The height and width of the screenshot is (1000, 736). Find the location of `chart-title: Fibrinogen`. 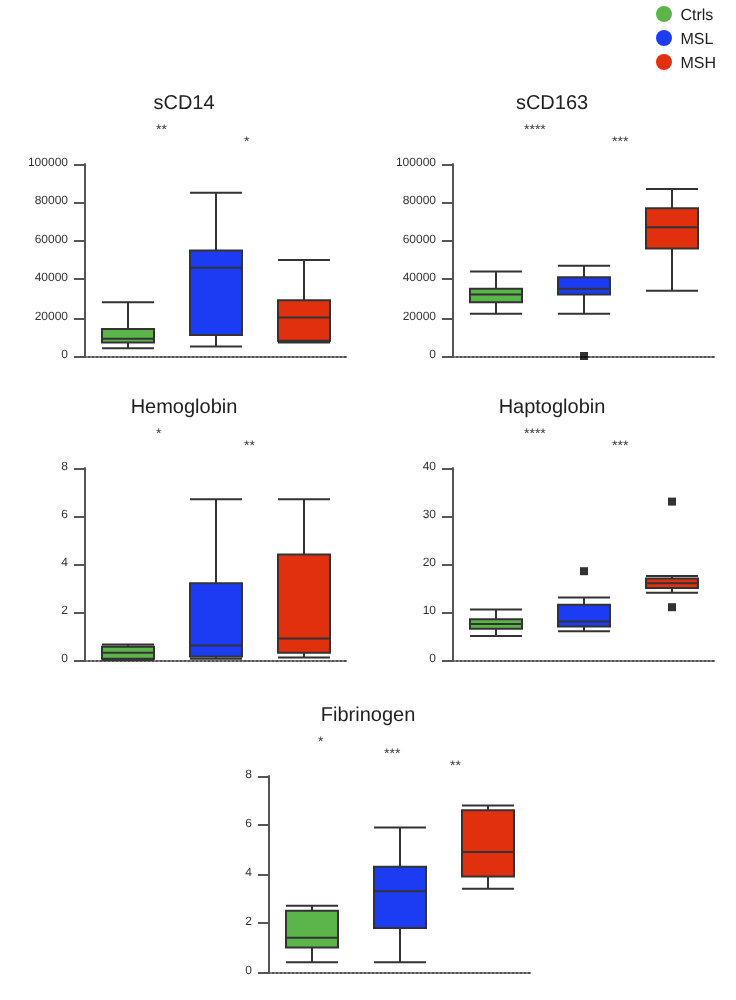

chart-title: Fibrinogen is located at coordinates (368, 716).